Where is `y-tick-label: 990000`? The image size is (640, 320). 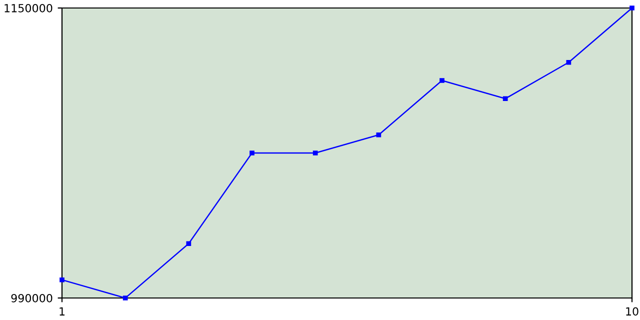 y-tick-label: 990000 is located at coordinates (31, 298).